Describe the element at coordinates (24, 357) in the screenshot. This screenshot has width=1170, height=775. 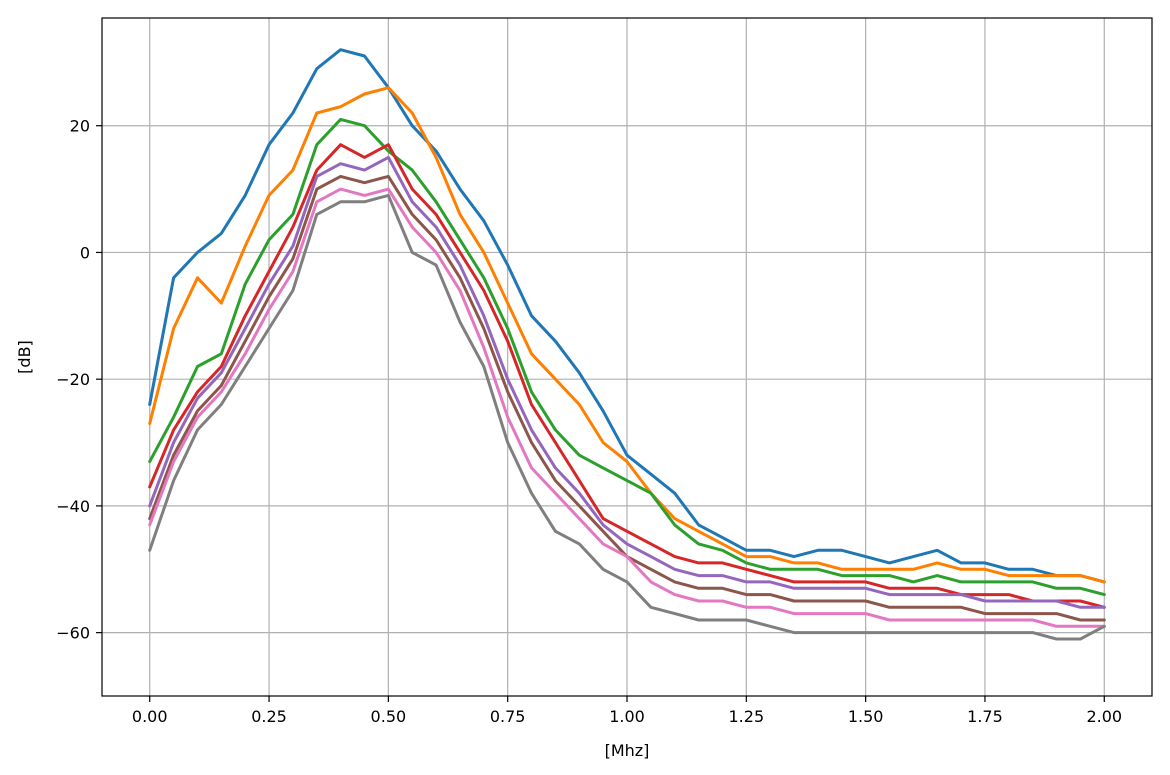
I see `y-axis-label: [dB]` at that location.